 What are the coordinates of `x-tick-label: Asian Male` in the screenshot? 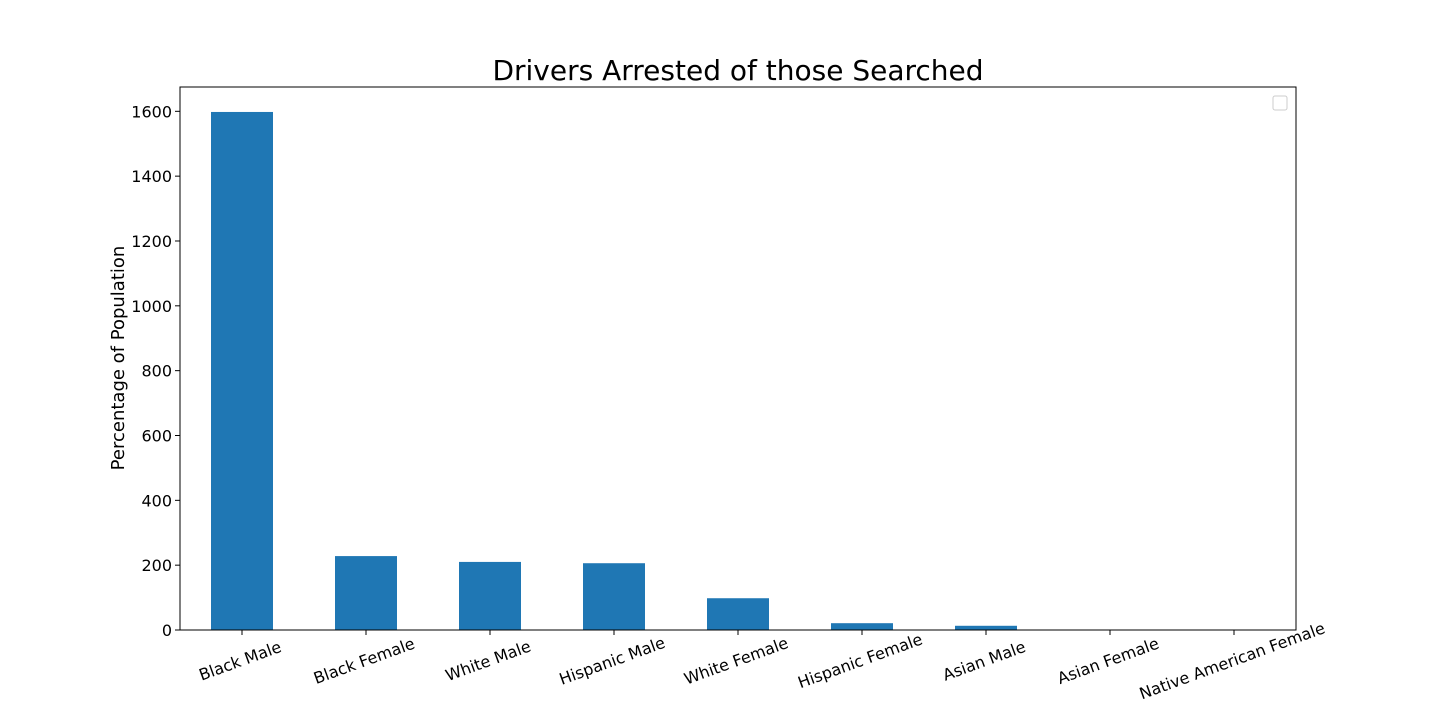 It's located at (984, 660).